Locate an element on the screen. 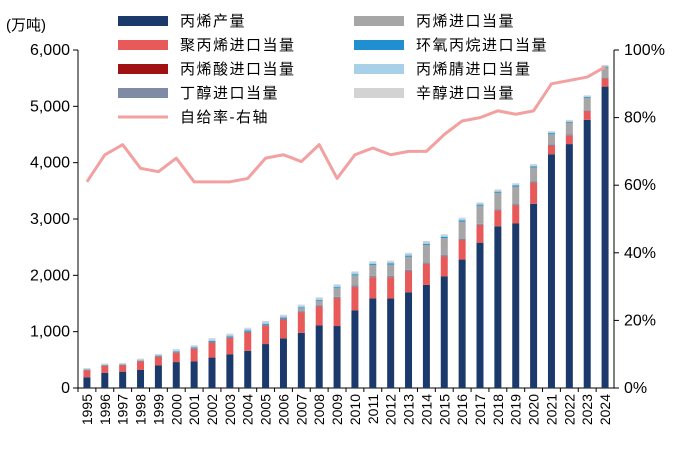 The height and width of the screenshot is (458, 684). right-axis-tick-label: 0% is located at coordinates (635, 388).